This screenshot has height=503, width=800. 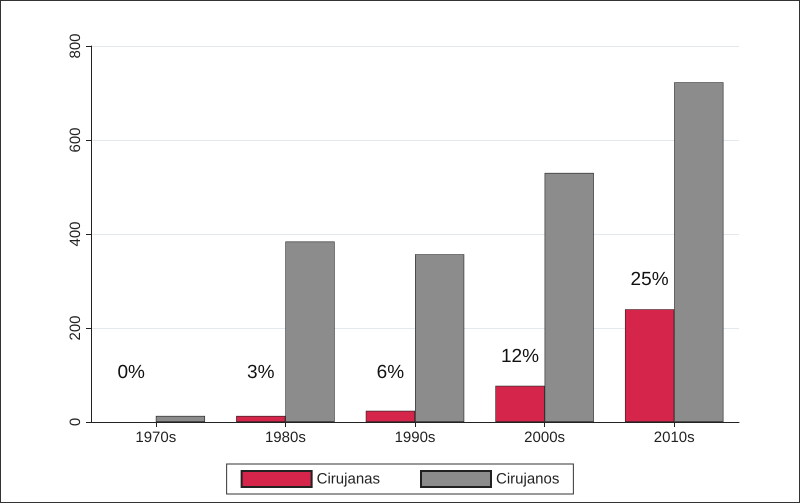 I want to click on annotation: 12%, so click(x=520, y=356).